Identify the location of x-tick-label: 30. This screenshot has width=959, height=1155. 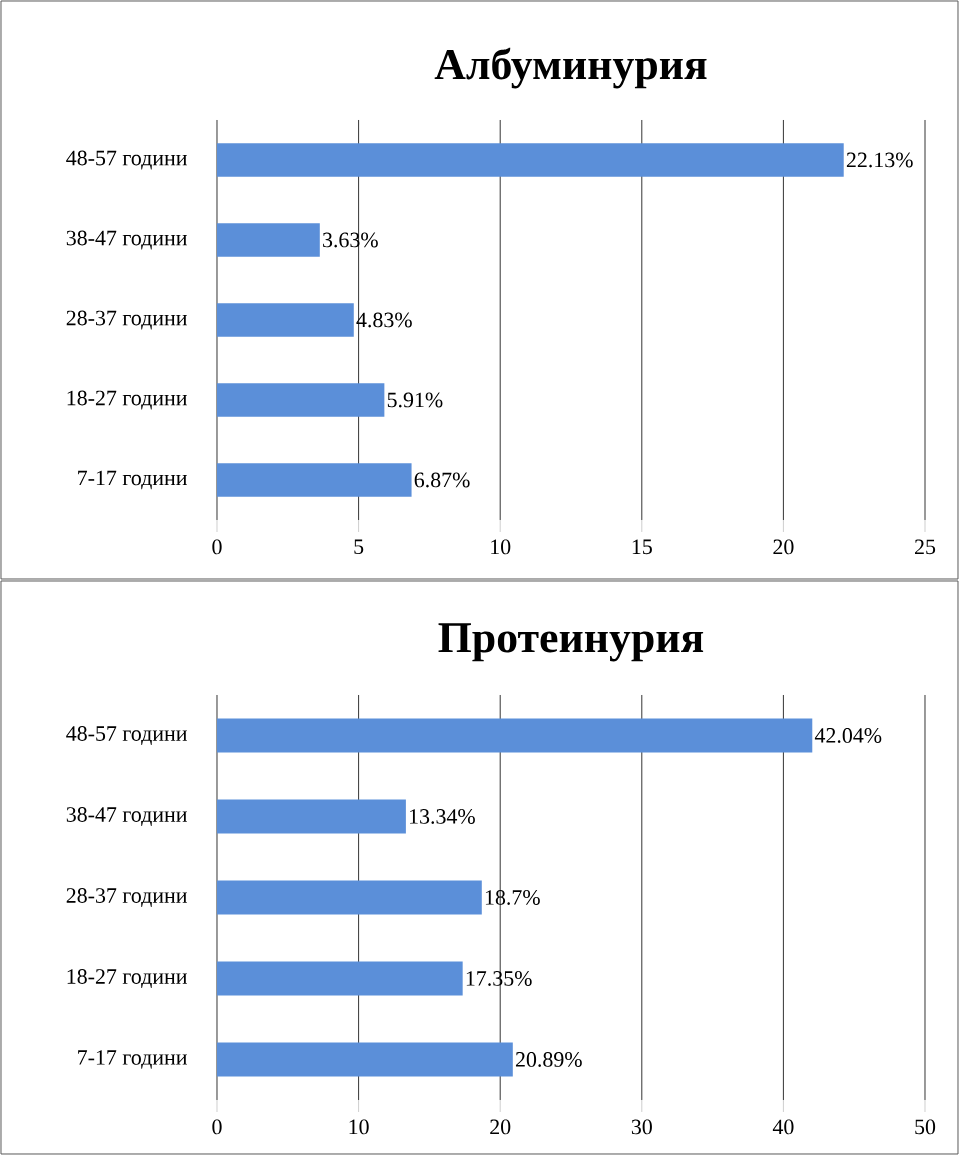
(641, 1127).